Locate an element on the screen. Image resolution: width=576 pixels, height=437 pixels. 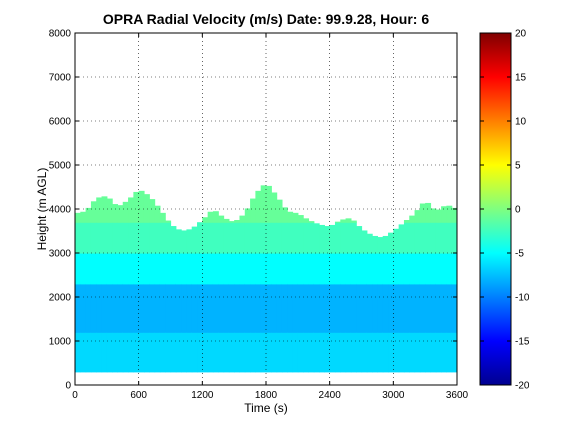
colorbar-tick-label: 10 is located at coordinates (521, 122).